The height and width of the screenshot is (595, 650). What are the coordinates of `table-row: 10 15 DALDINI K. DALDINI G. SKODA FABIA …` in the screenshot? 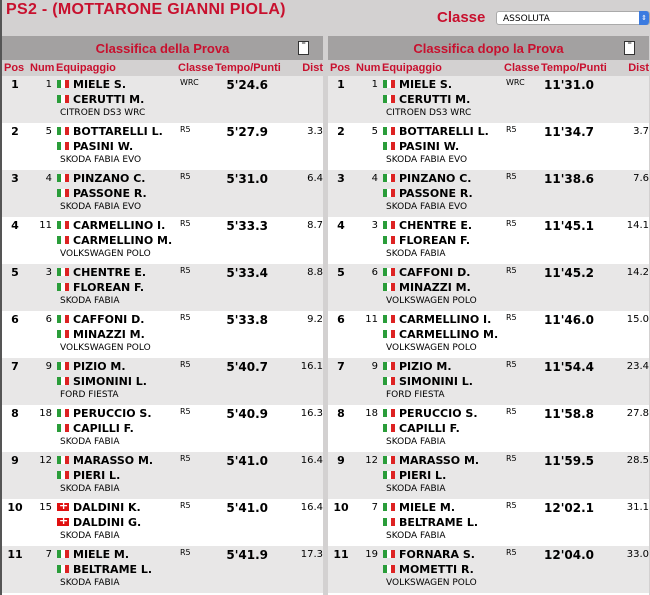 It's located at (162, 522).